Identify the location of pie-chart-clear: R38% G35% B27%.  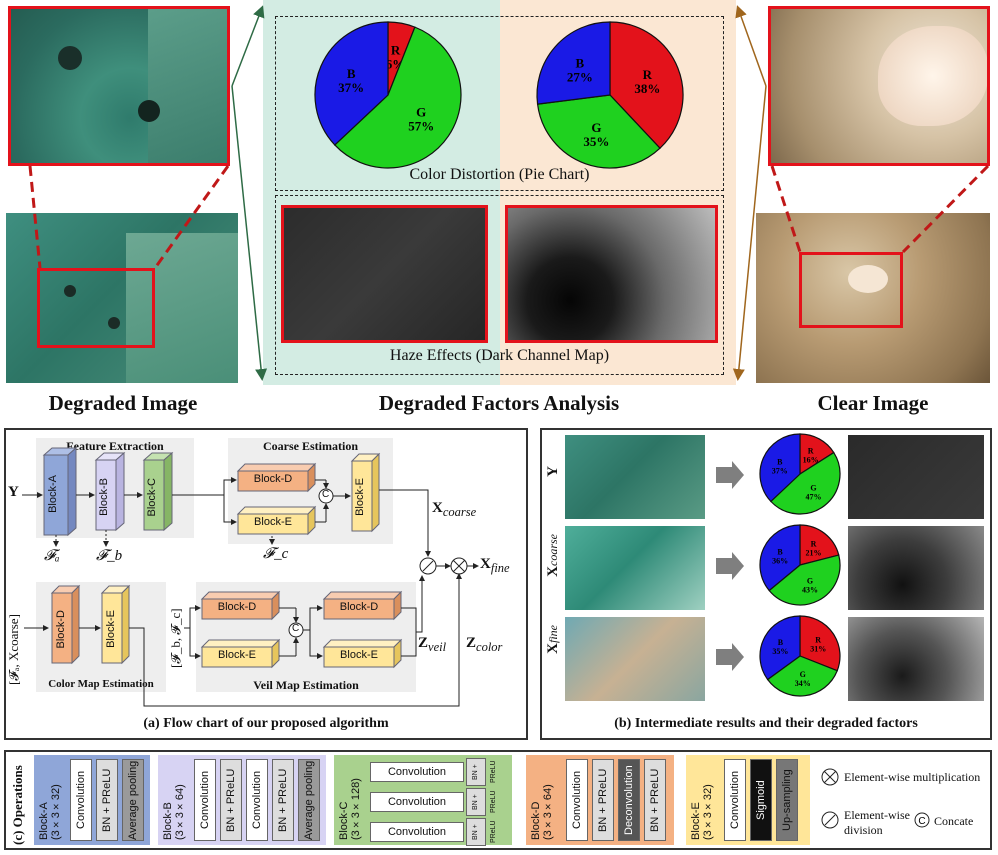
(610, 95).